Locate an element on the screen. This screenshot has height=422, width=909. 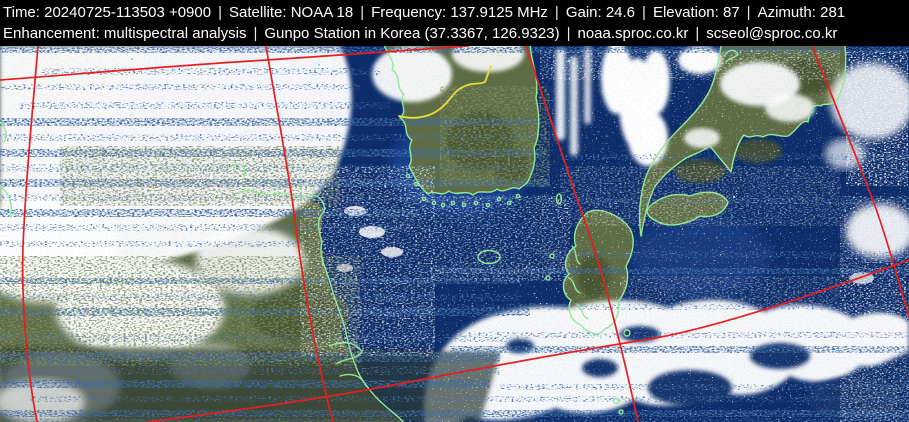
noto-peninsula-coastline is located at coordinates (731, 56).